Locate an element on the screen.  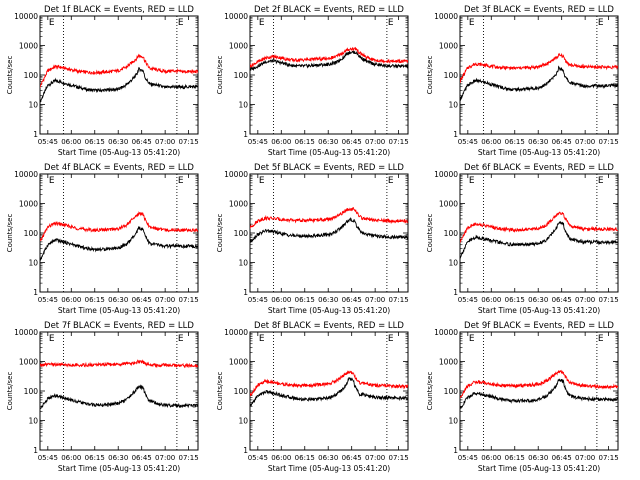
panel-title: Det 4f BLACK = Events, RED = LLD is located at coordinates (119, 168).